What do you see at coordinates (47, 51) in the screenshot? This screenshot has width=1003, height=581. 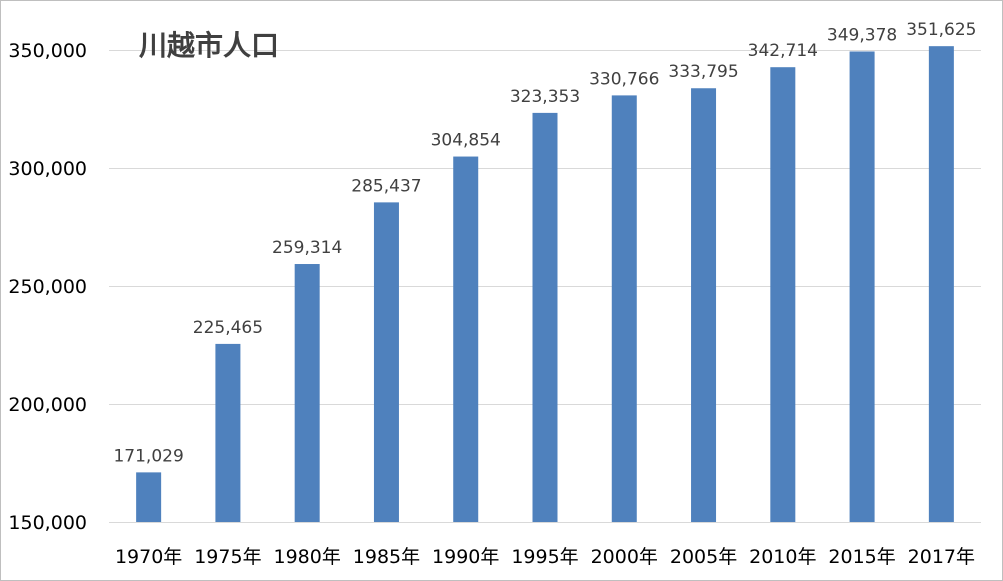 I see `y-tick-label: 350,000` at bounding box center [47, 51].